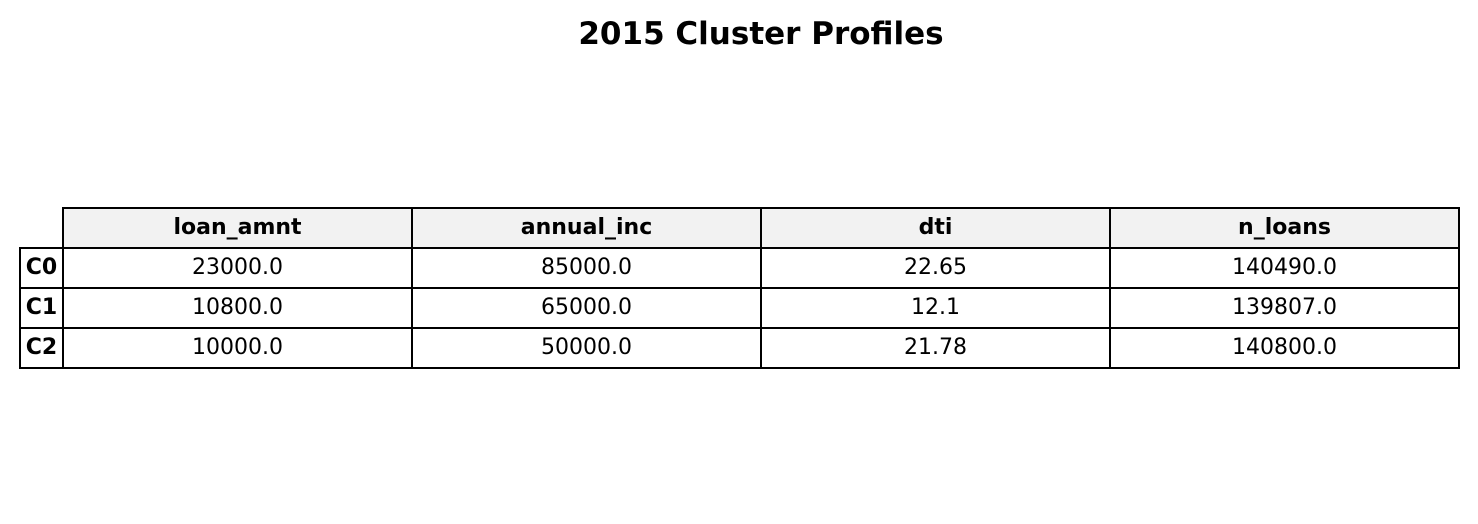  I want to click on column-header-dti: dti, so click(935, 228).